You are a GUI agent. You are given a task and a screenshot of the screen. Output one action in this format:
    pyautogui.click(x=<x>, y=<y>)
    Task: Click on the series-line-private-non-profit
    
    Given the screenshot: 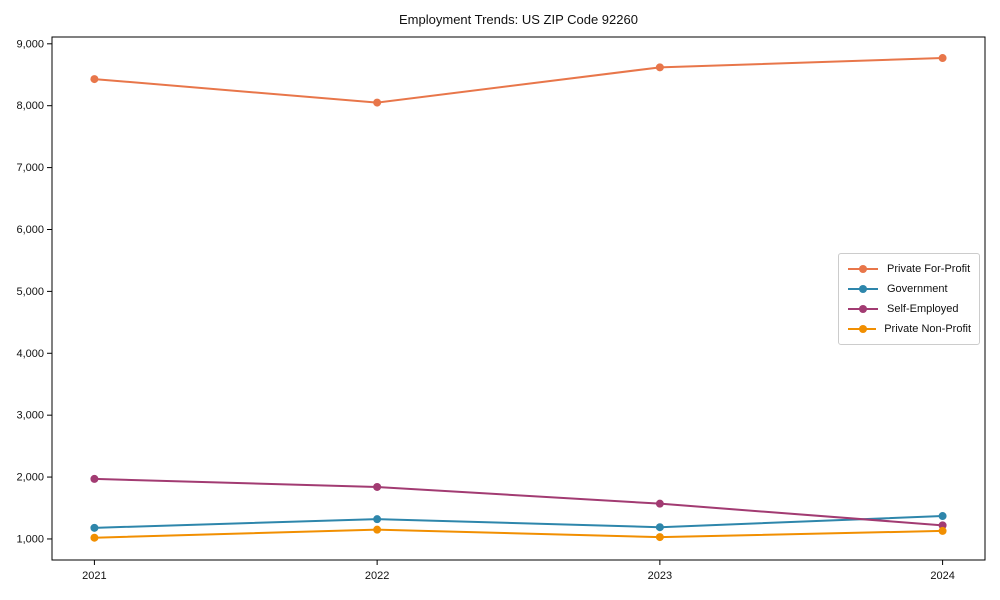 What is the action you would take?
    pyautogui.click(x=518, y=533)
    